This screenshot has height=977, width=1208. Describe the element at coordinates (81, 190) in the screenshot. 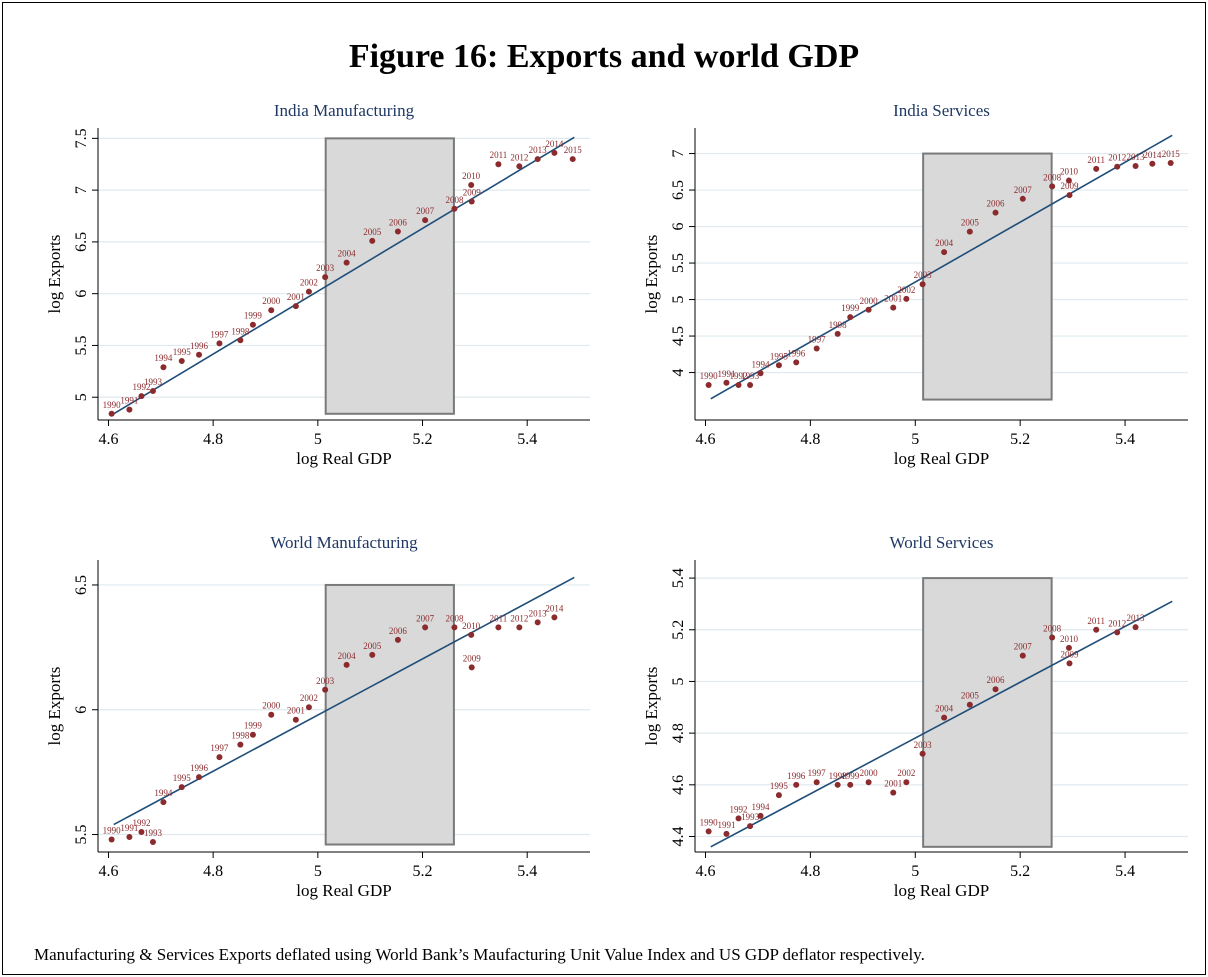

I see `y-tick-label: 7` at that location.